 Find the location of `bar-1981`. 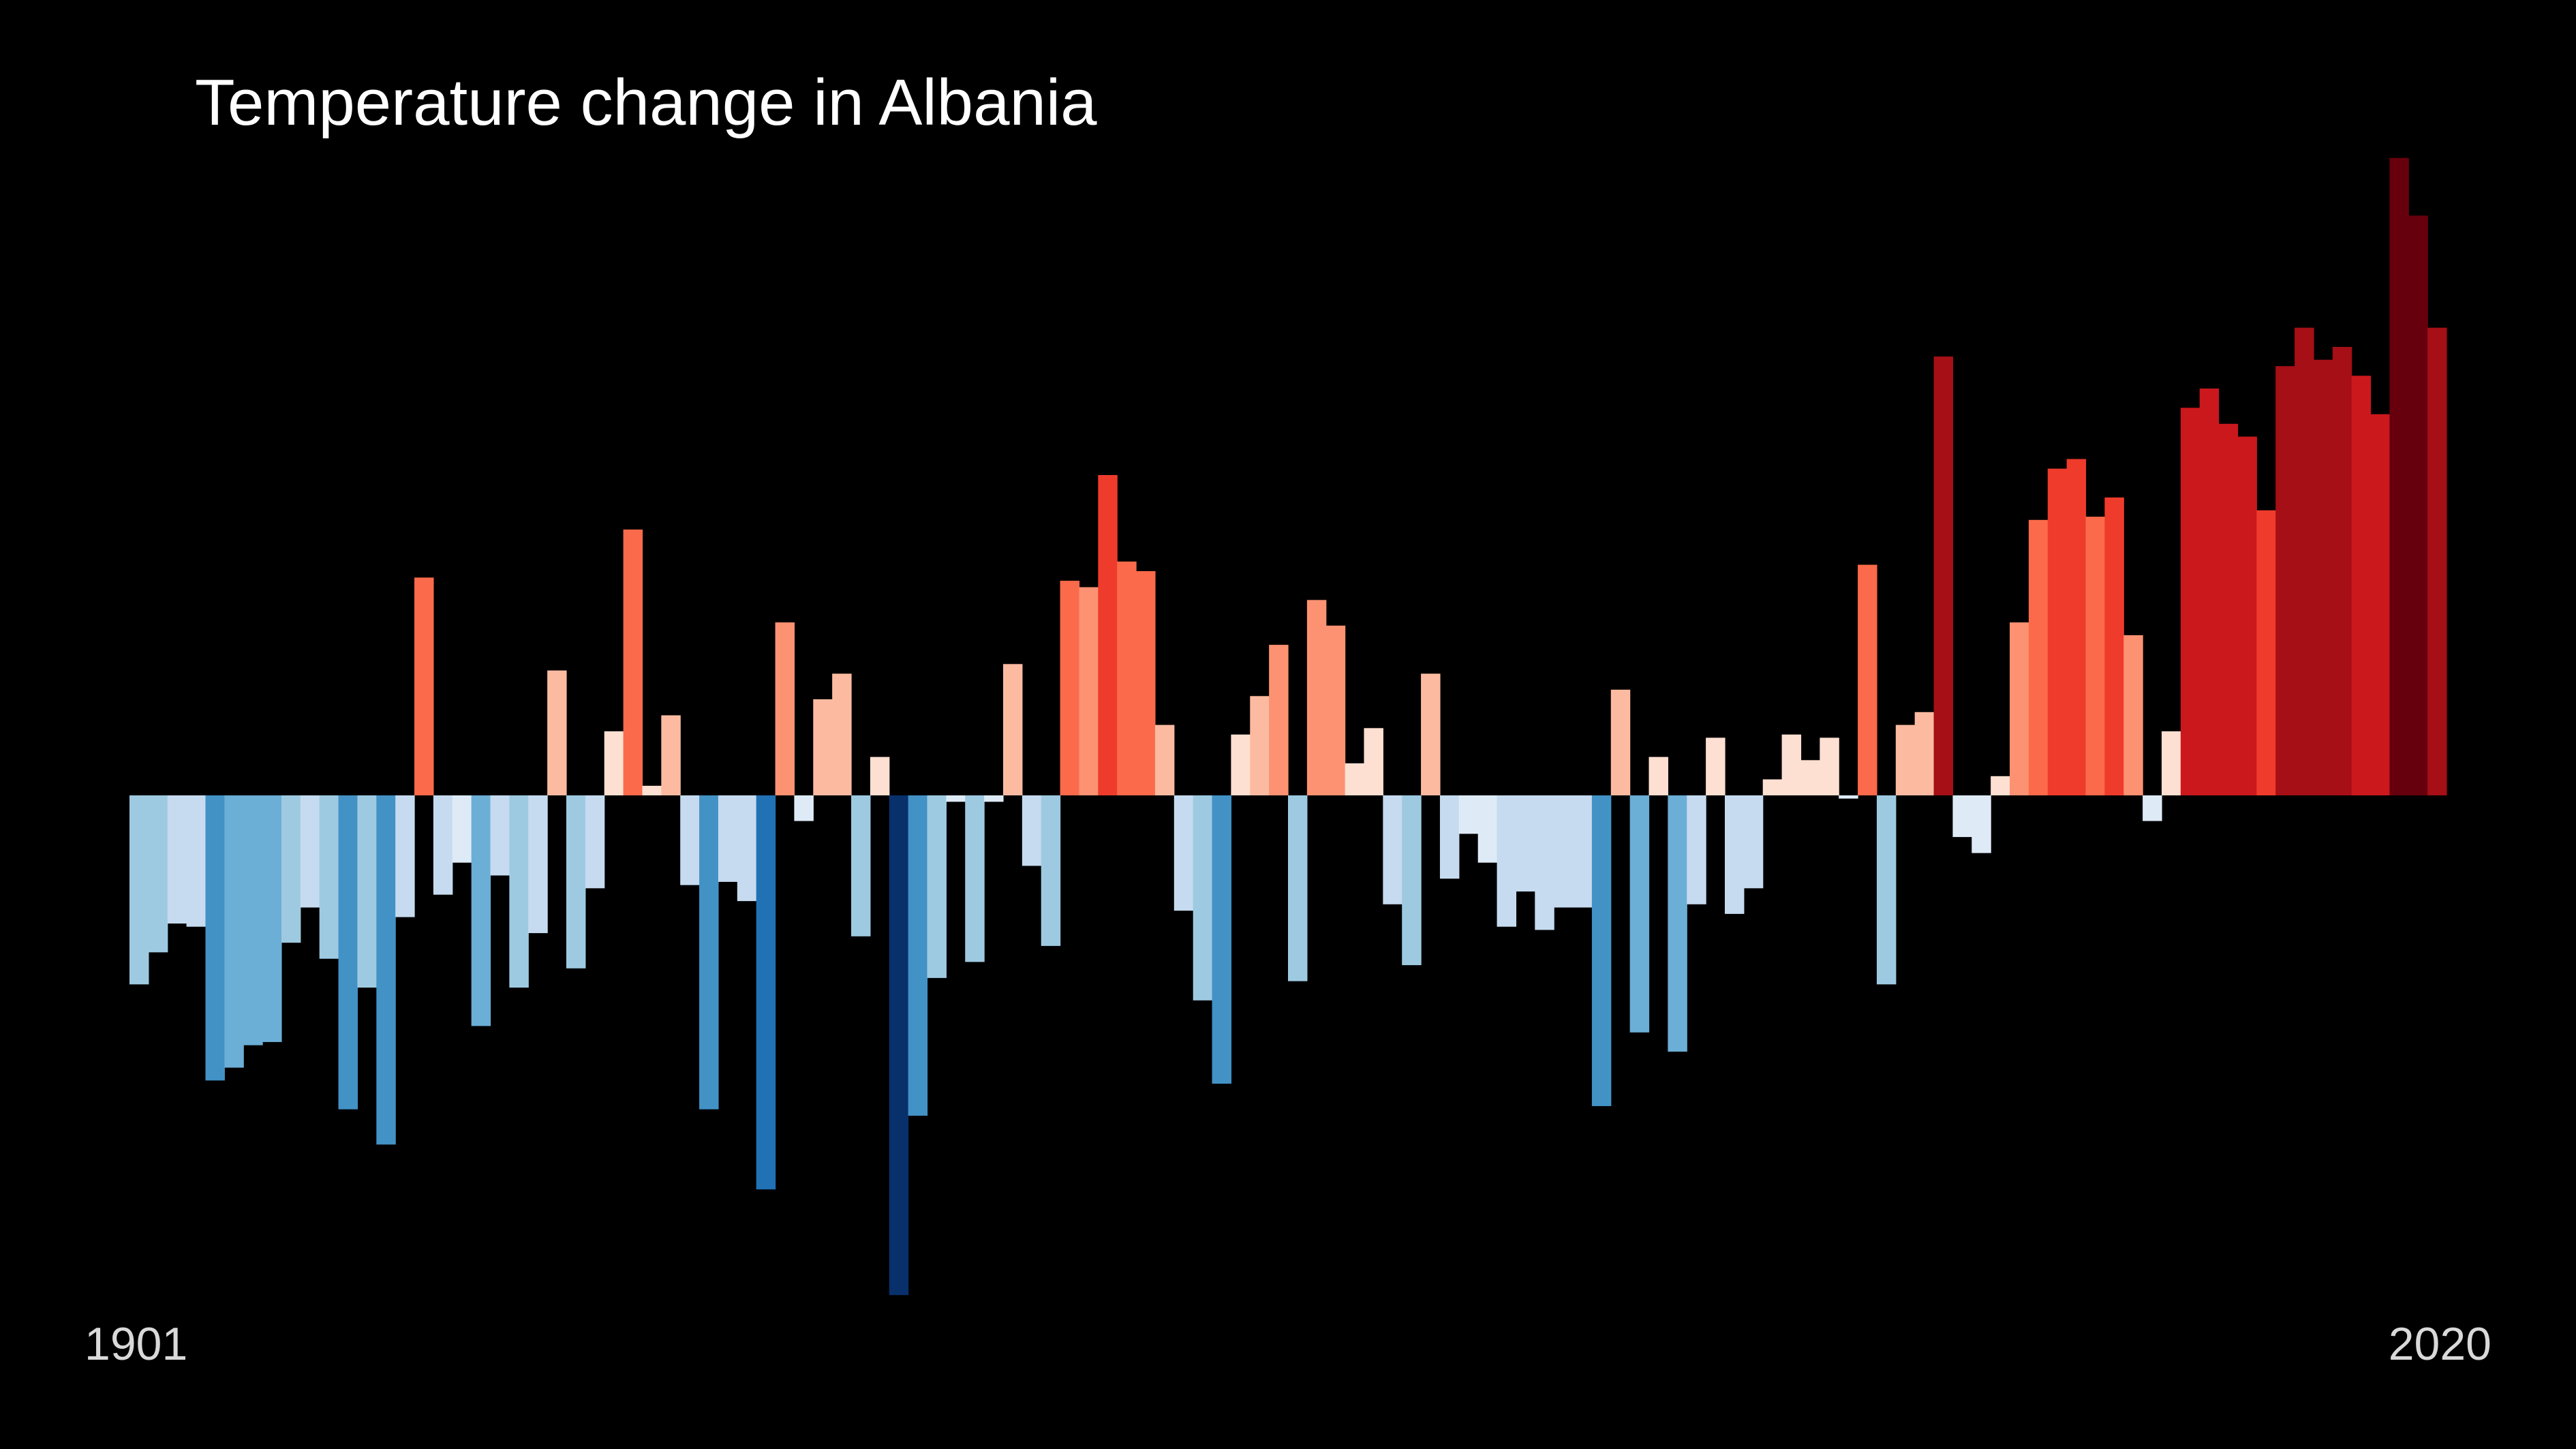

bar-1981 is located at coordinates (1658, 776).